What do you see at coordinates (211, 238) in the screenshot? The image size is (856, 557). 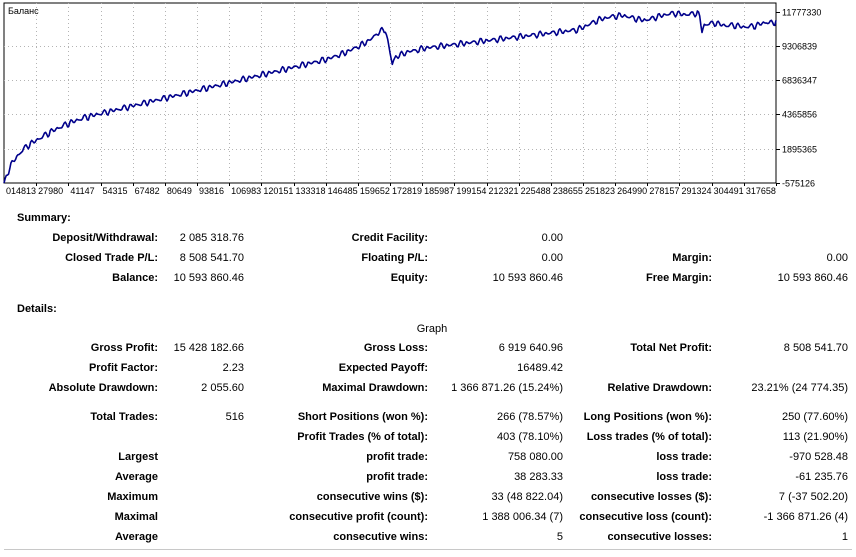 I see `summary-value-1: 2 085 318.76` at bounding box center [211, 238].